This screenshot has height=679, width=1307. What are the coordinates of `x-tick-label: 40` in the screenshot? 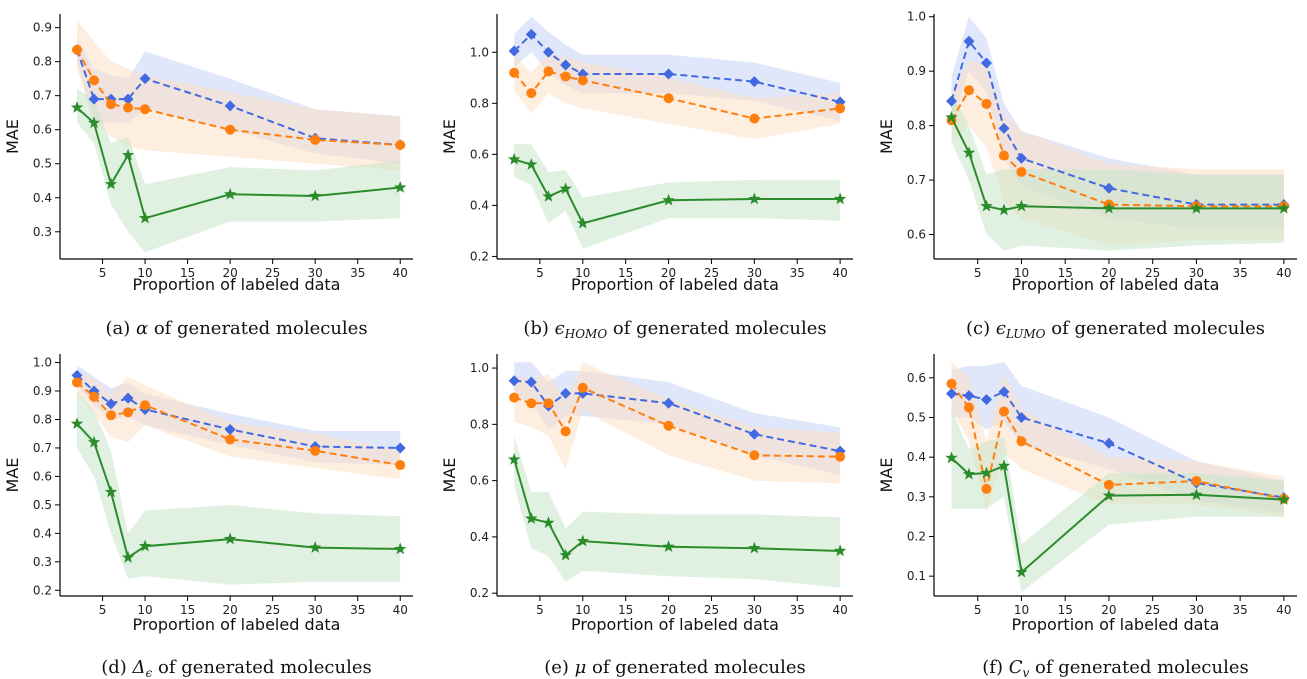 It's located at (1283, 610).